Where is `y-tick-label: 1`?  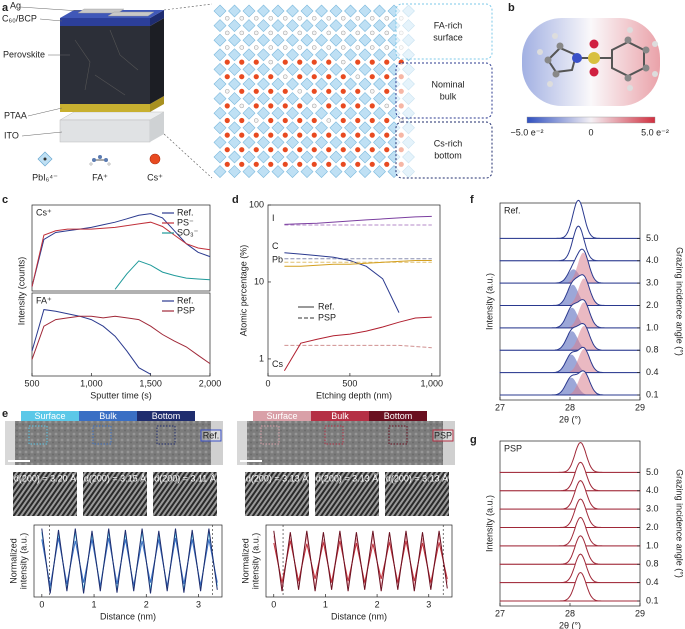 y-tick-label: 1 is located at coordinates (261, 358).